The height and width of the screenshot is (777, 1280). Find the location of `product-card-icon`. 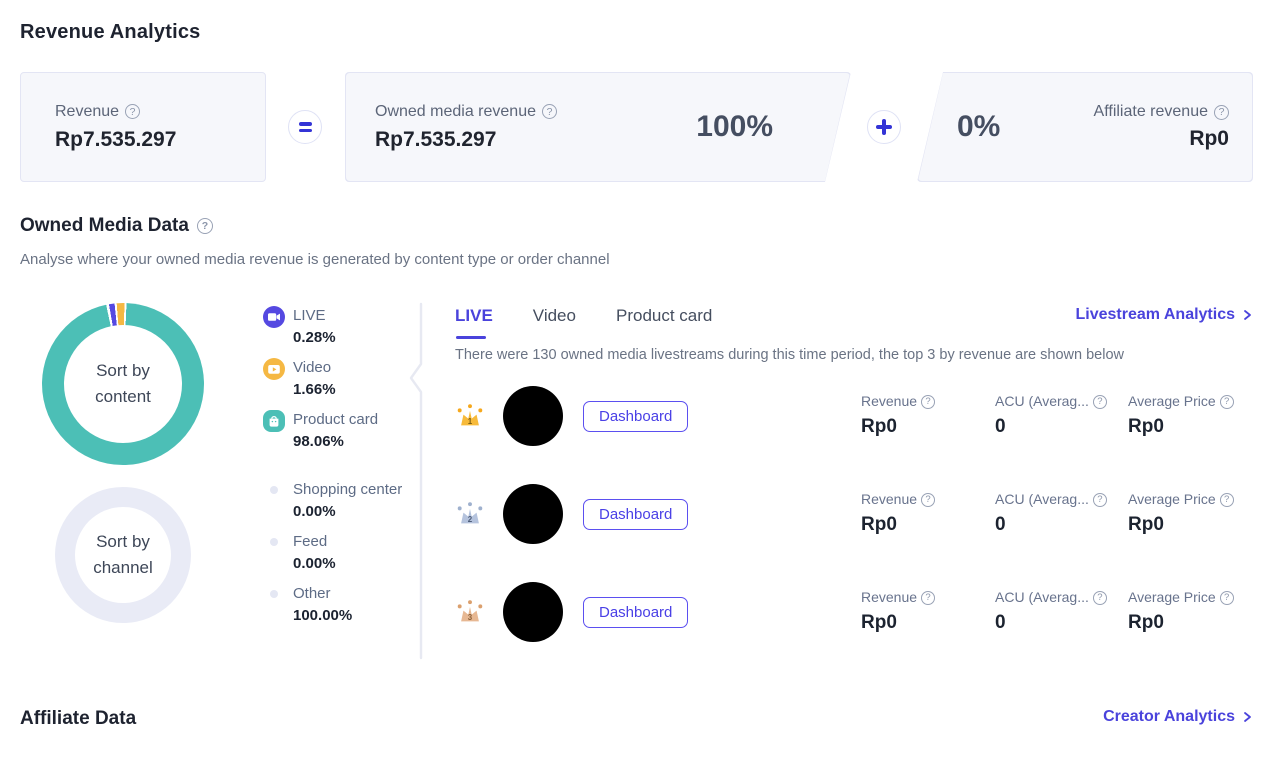

product-card-icon is located at coordinates (274, 421).